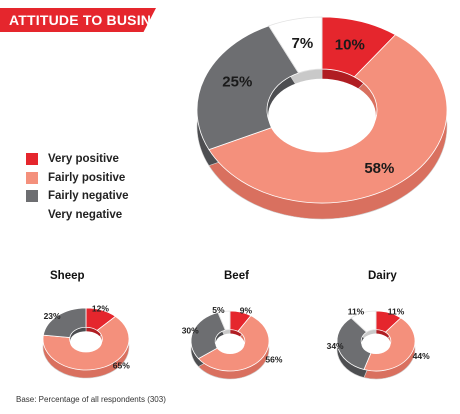 This screenshot has height=414, width=460. What do you see at coordinates (94, 20) in the screenshot?
I see `chart-title: ATTITUDE TO BUSINESS` at bounding box center [94, 20].